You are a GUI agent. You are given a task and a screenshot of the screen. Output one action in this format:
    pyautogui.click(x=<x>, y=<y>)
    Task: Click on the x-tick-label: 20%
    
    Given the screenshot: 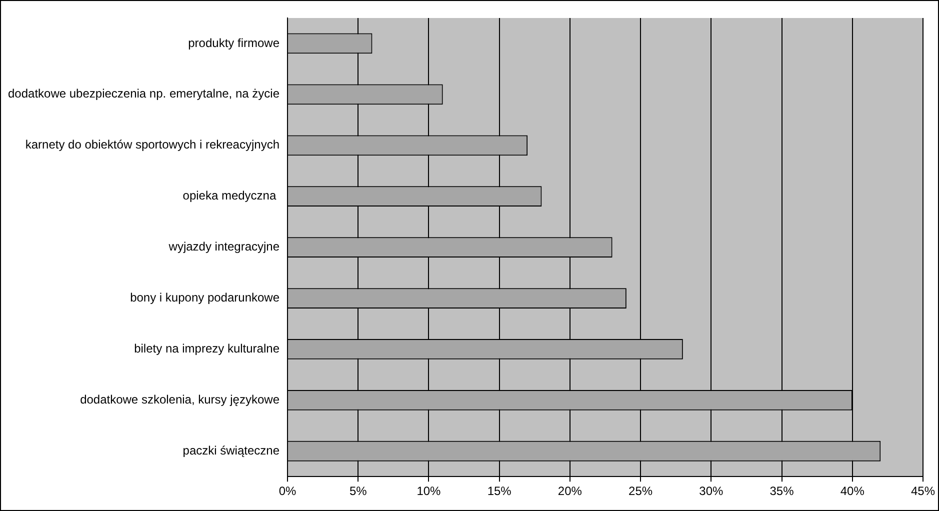 What is the action you would take?
    pyautogui.click(x=570, y=491)
    